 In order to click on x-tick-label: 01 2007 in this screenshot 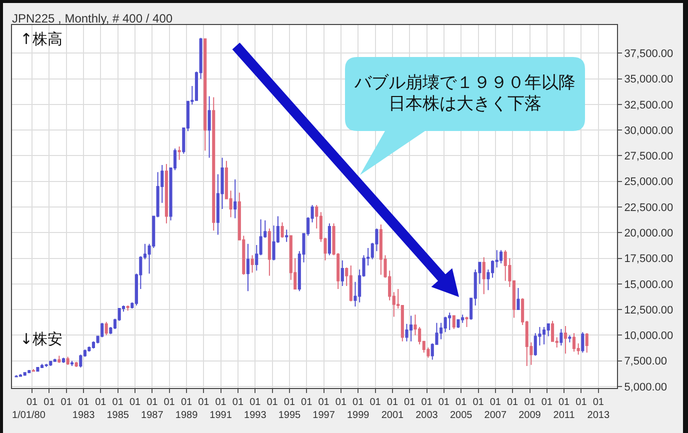, I will do `click(495, 409)`.